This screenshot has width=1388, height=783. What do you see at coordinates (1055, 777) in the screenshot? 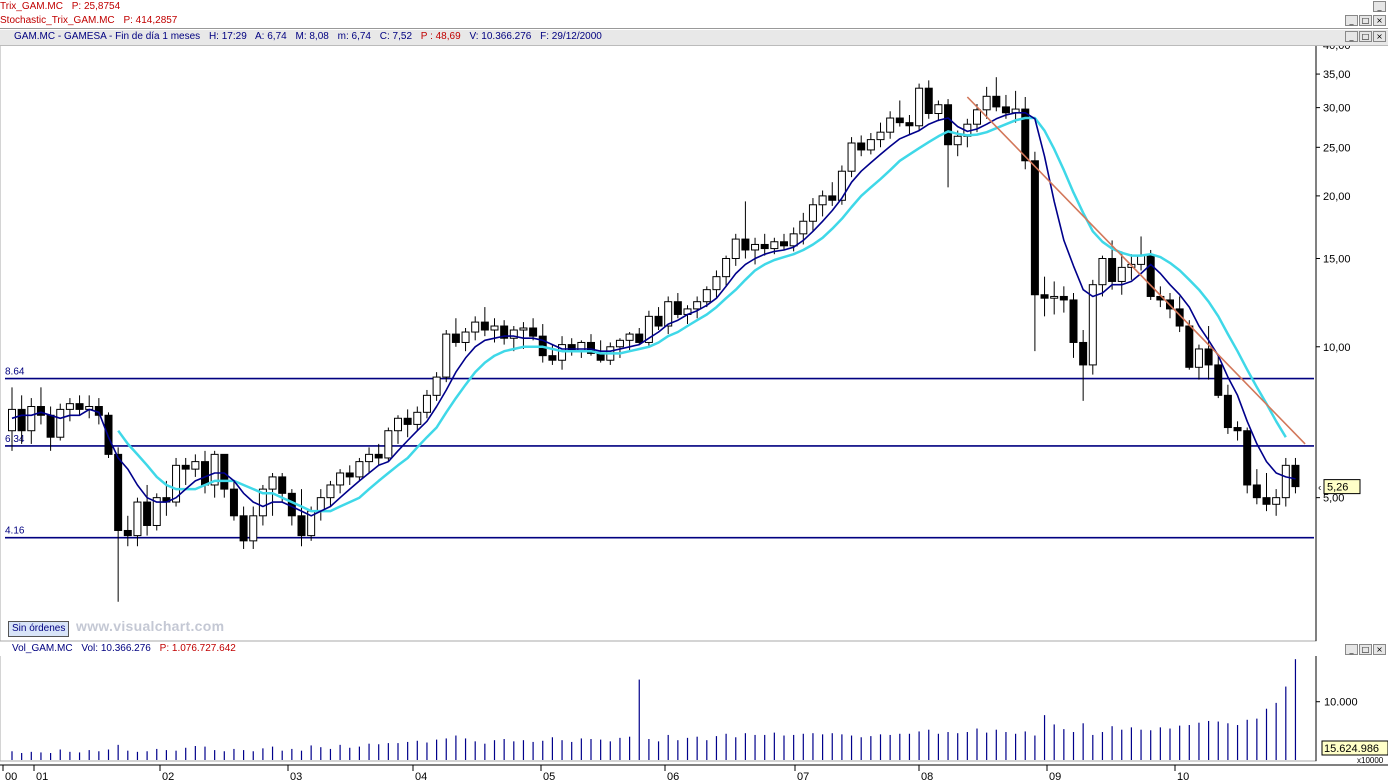
I see `x-tick-label: 09` at bounding box center [1055, 777].